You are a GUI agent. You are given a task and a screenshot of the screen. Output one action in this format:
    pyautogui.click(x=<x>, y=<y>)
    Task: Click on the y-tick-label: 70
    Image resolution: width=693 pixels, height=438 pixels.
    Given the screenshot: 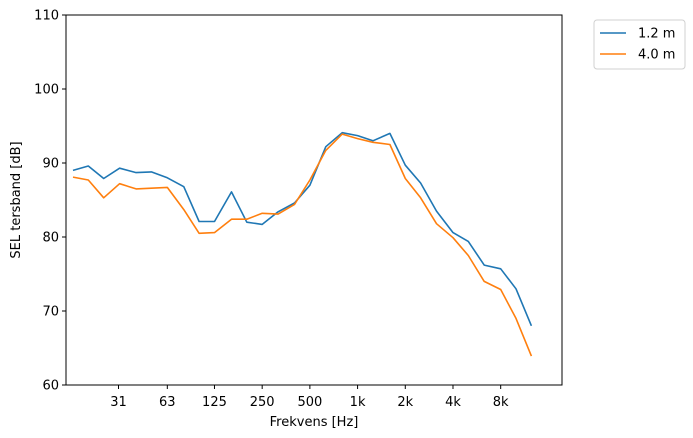 What is the action you would take?
    pyautogui.click(x=50, y=312)
    